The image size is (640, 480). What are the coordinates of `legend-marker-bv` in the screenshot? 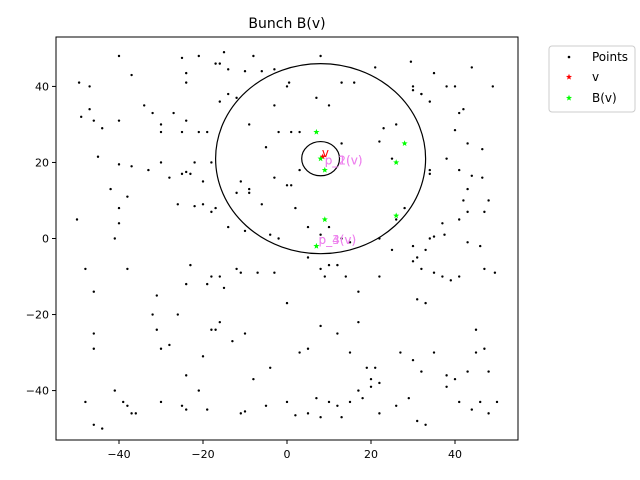 It's located at (569, 97).